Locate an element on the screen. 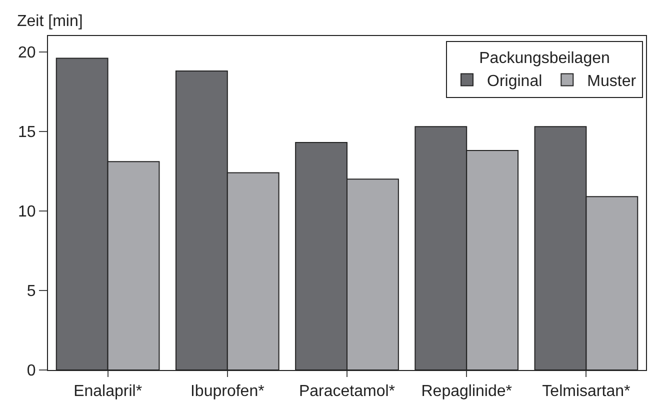 The image size is (650, 410). y-tick-label: 5 is located at coordinates (31, 291).